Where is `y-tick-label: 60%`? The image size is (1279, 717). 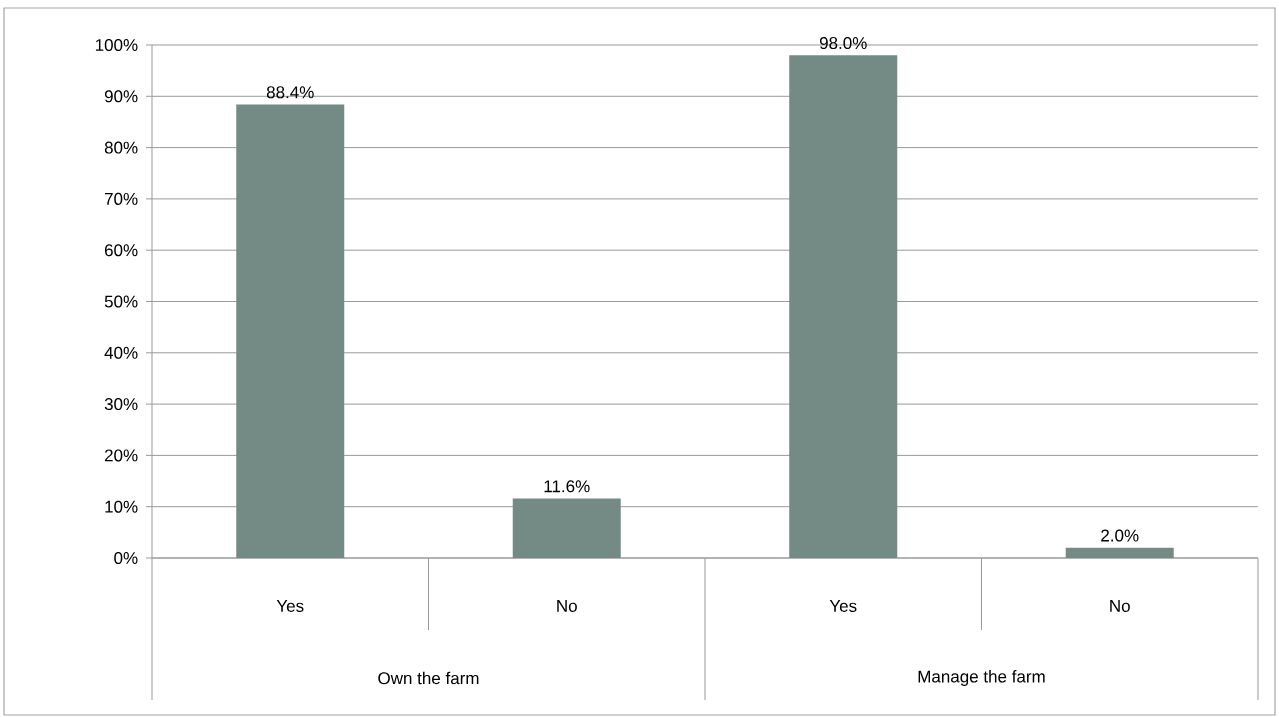 y-tick-label: 60% is located at coordinates (121, 250).